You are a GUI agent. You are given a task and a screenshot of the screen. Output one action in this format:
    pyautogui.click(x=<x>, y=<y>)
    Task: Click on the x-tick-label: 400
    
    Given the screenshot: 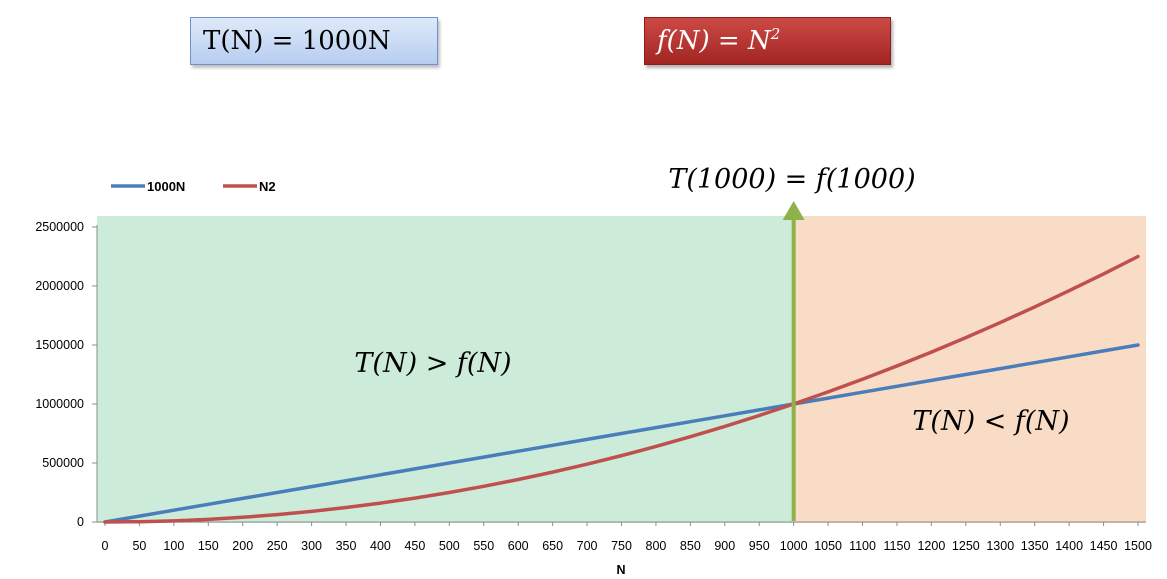 What is the action you would take?
    pyautogui.click(x=380, y=546)
    